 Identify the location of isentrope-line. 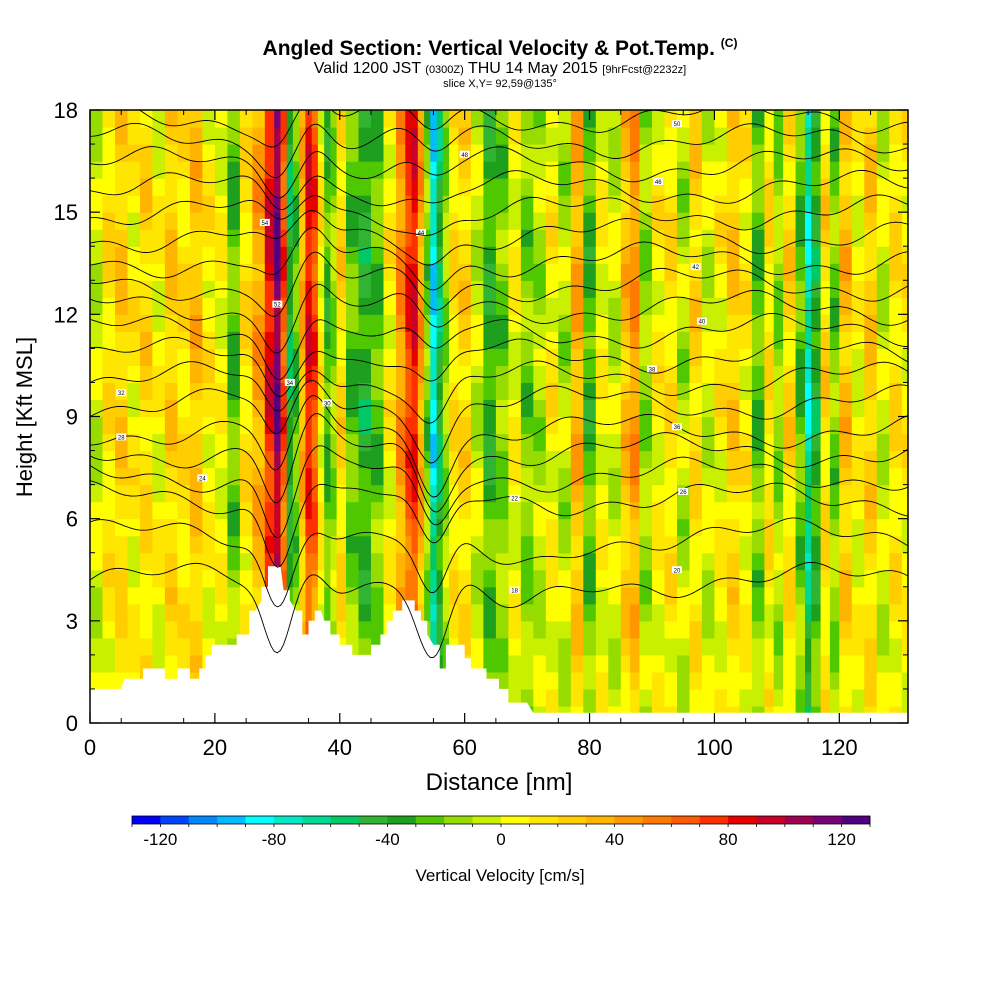
(499, 610).